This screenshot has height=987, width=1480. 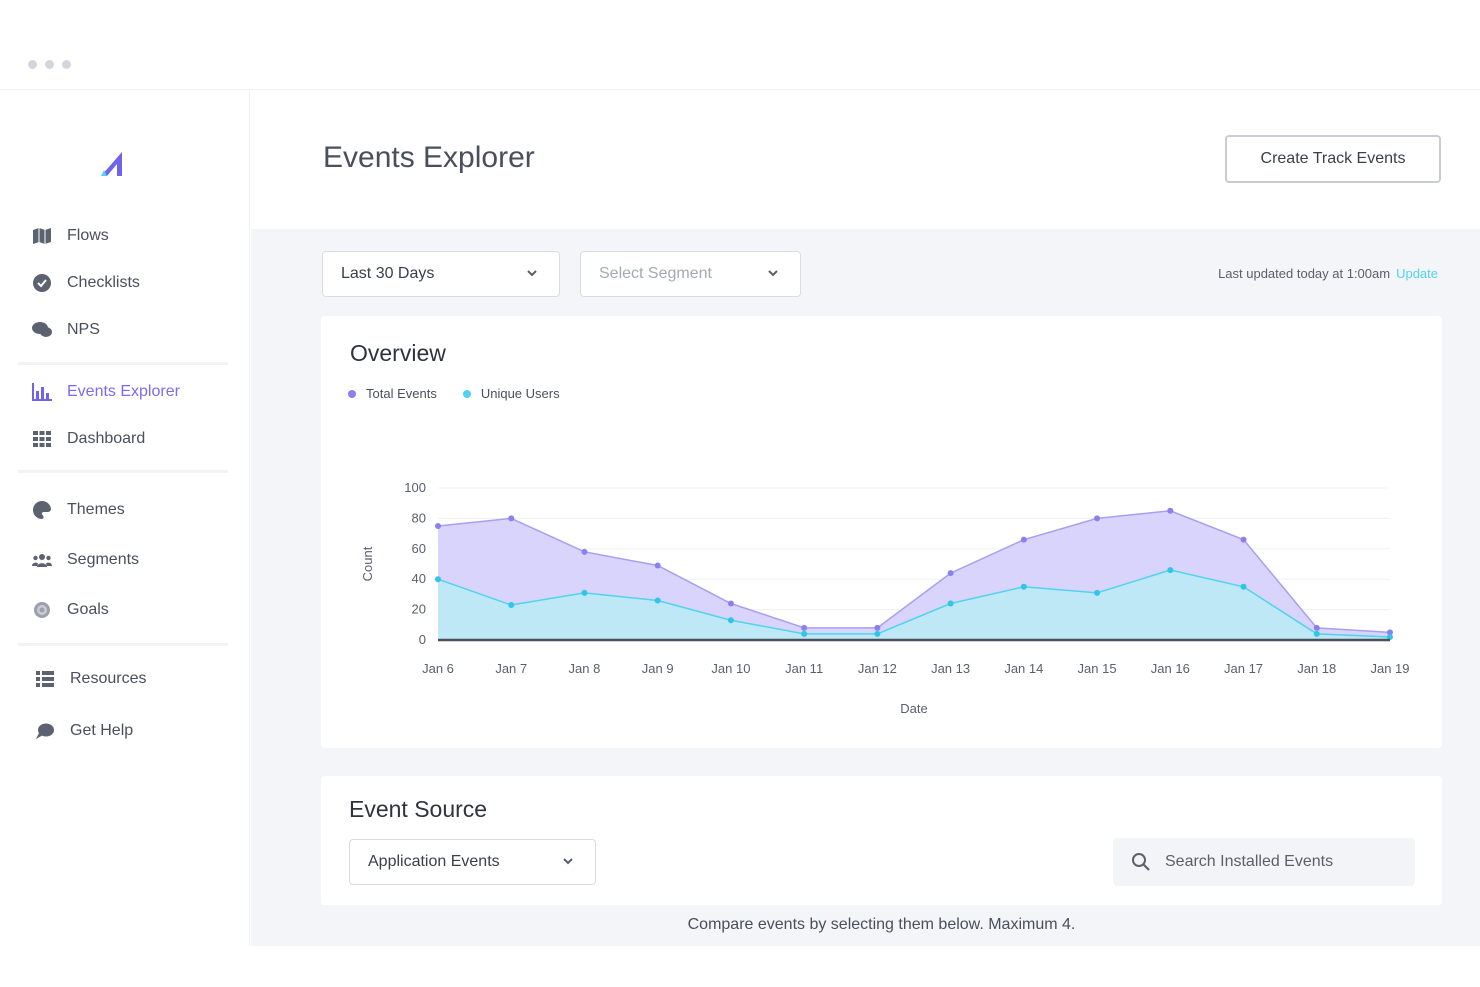 I want to click on sidebar-item-label: Resources, so click(x=108, y=678).